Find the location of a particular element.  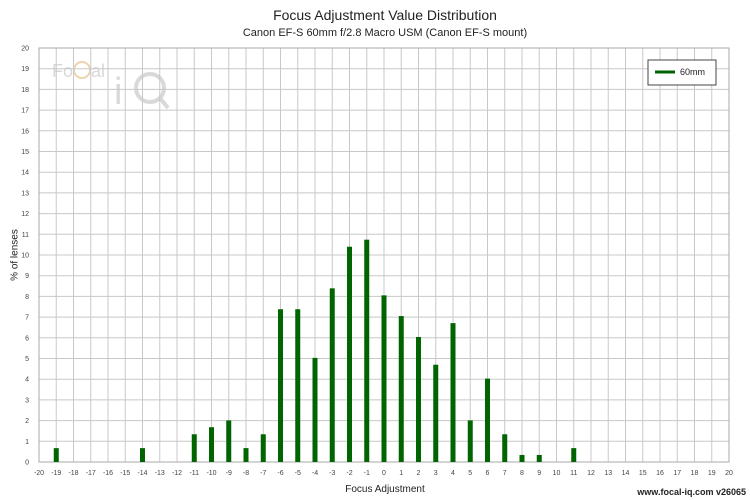

y-tick-label: 15 is located at coordinates (25, 152).